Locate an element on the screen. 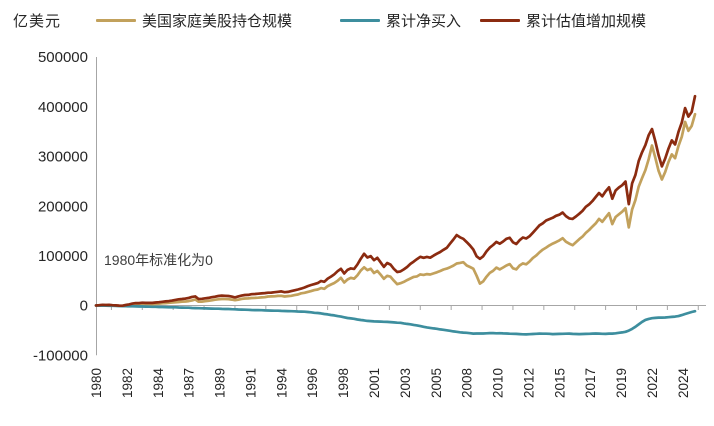  x-tick-label: 1980 is located at coordinates (96, 383).